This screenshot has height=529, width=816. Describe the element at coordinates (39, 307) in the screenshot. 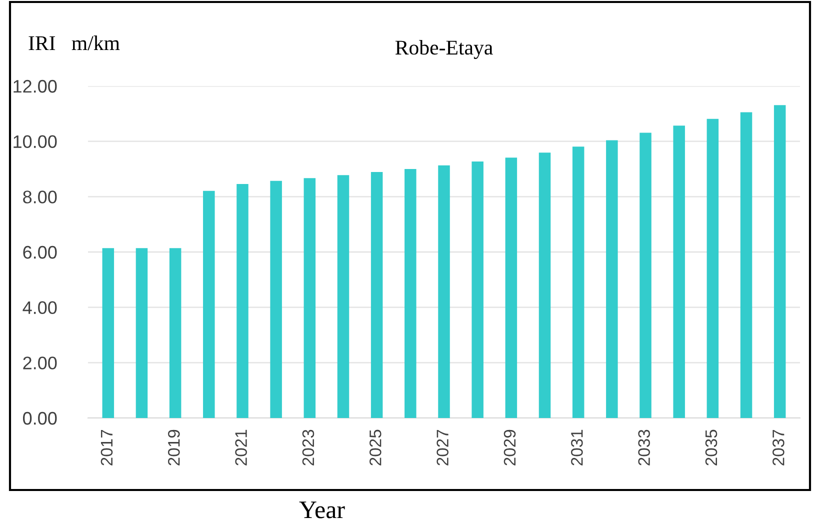

I see `y-tick-label: 4.00` at that location.